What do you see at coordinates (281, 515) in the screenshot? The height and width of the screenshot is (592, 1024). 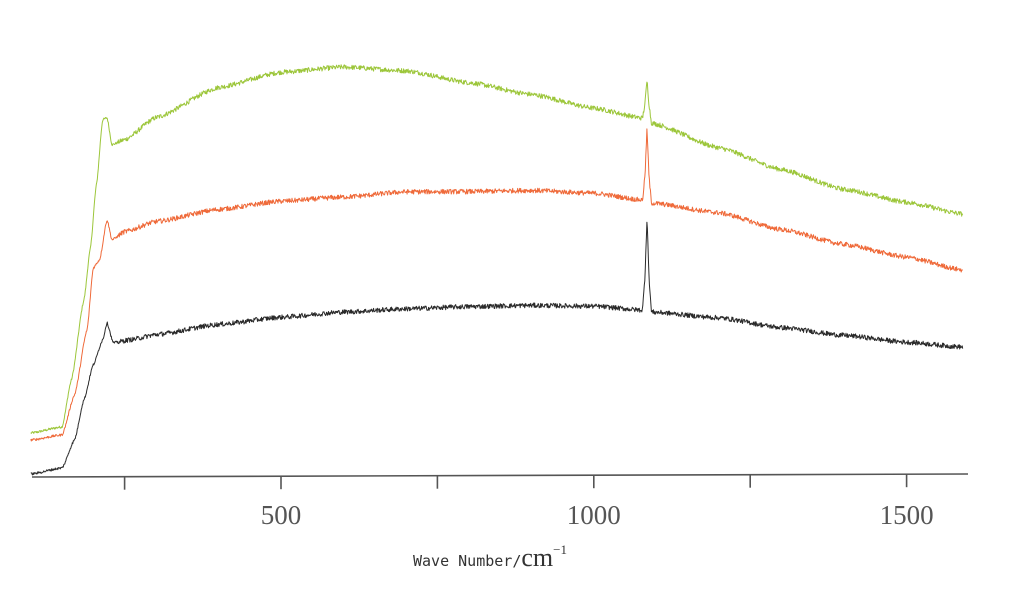 I see `x-tick-label-500: 500` at bounding box center [281, 515].